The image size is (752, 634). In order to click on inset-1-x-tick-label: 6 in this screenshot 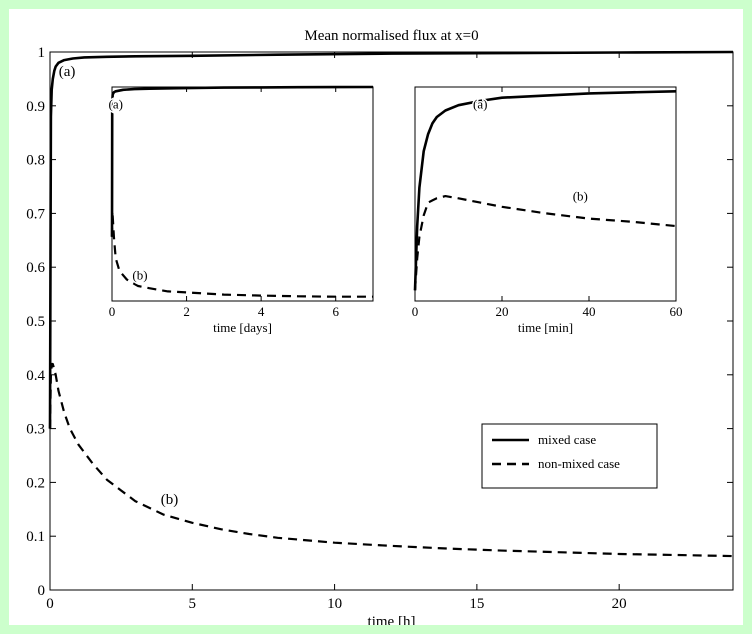, I will do `click(335, 311)`.